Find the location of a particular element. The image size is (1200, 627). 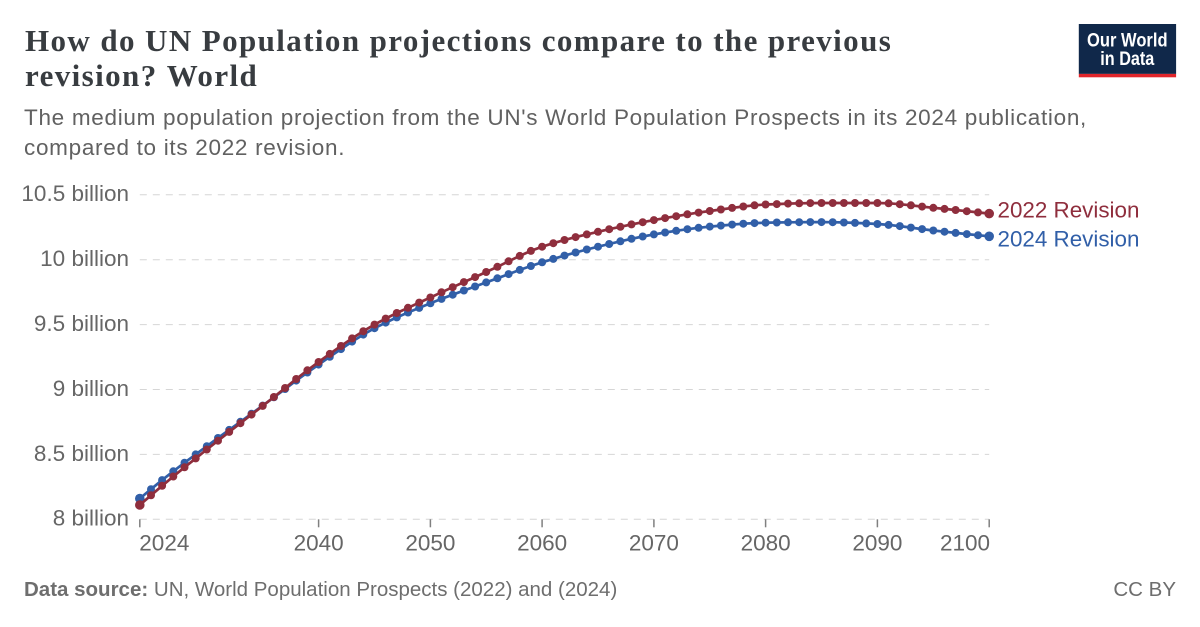

svg-text: 2022 Revision is located at coordinates (1069, 210).